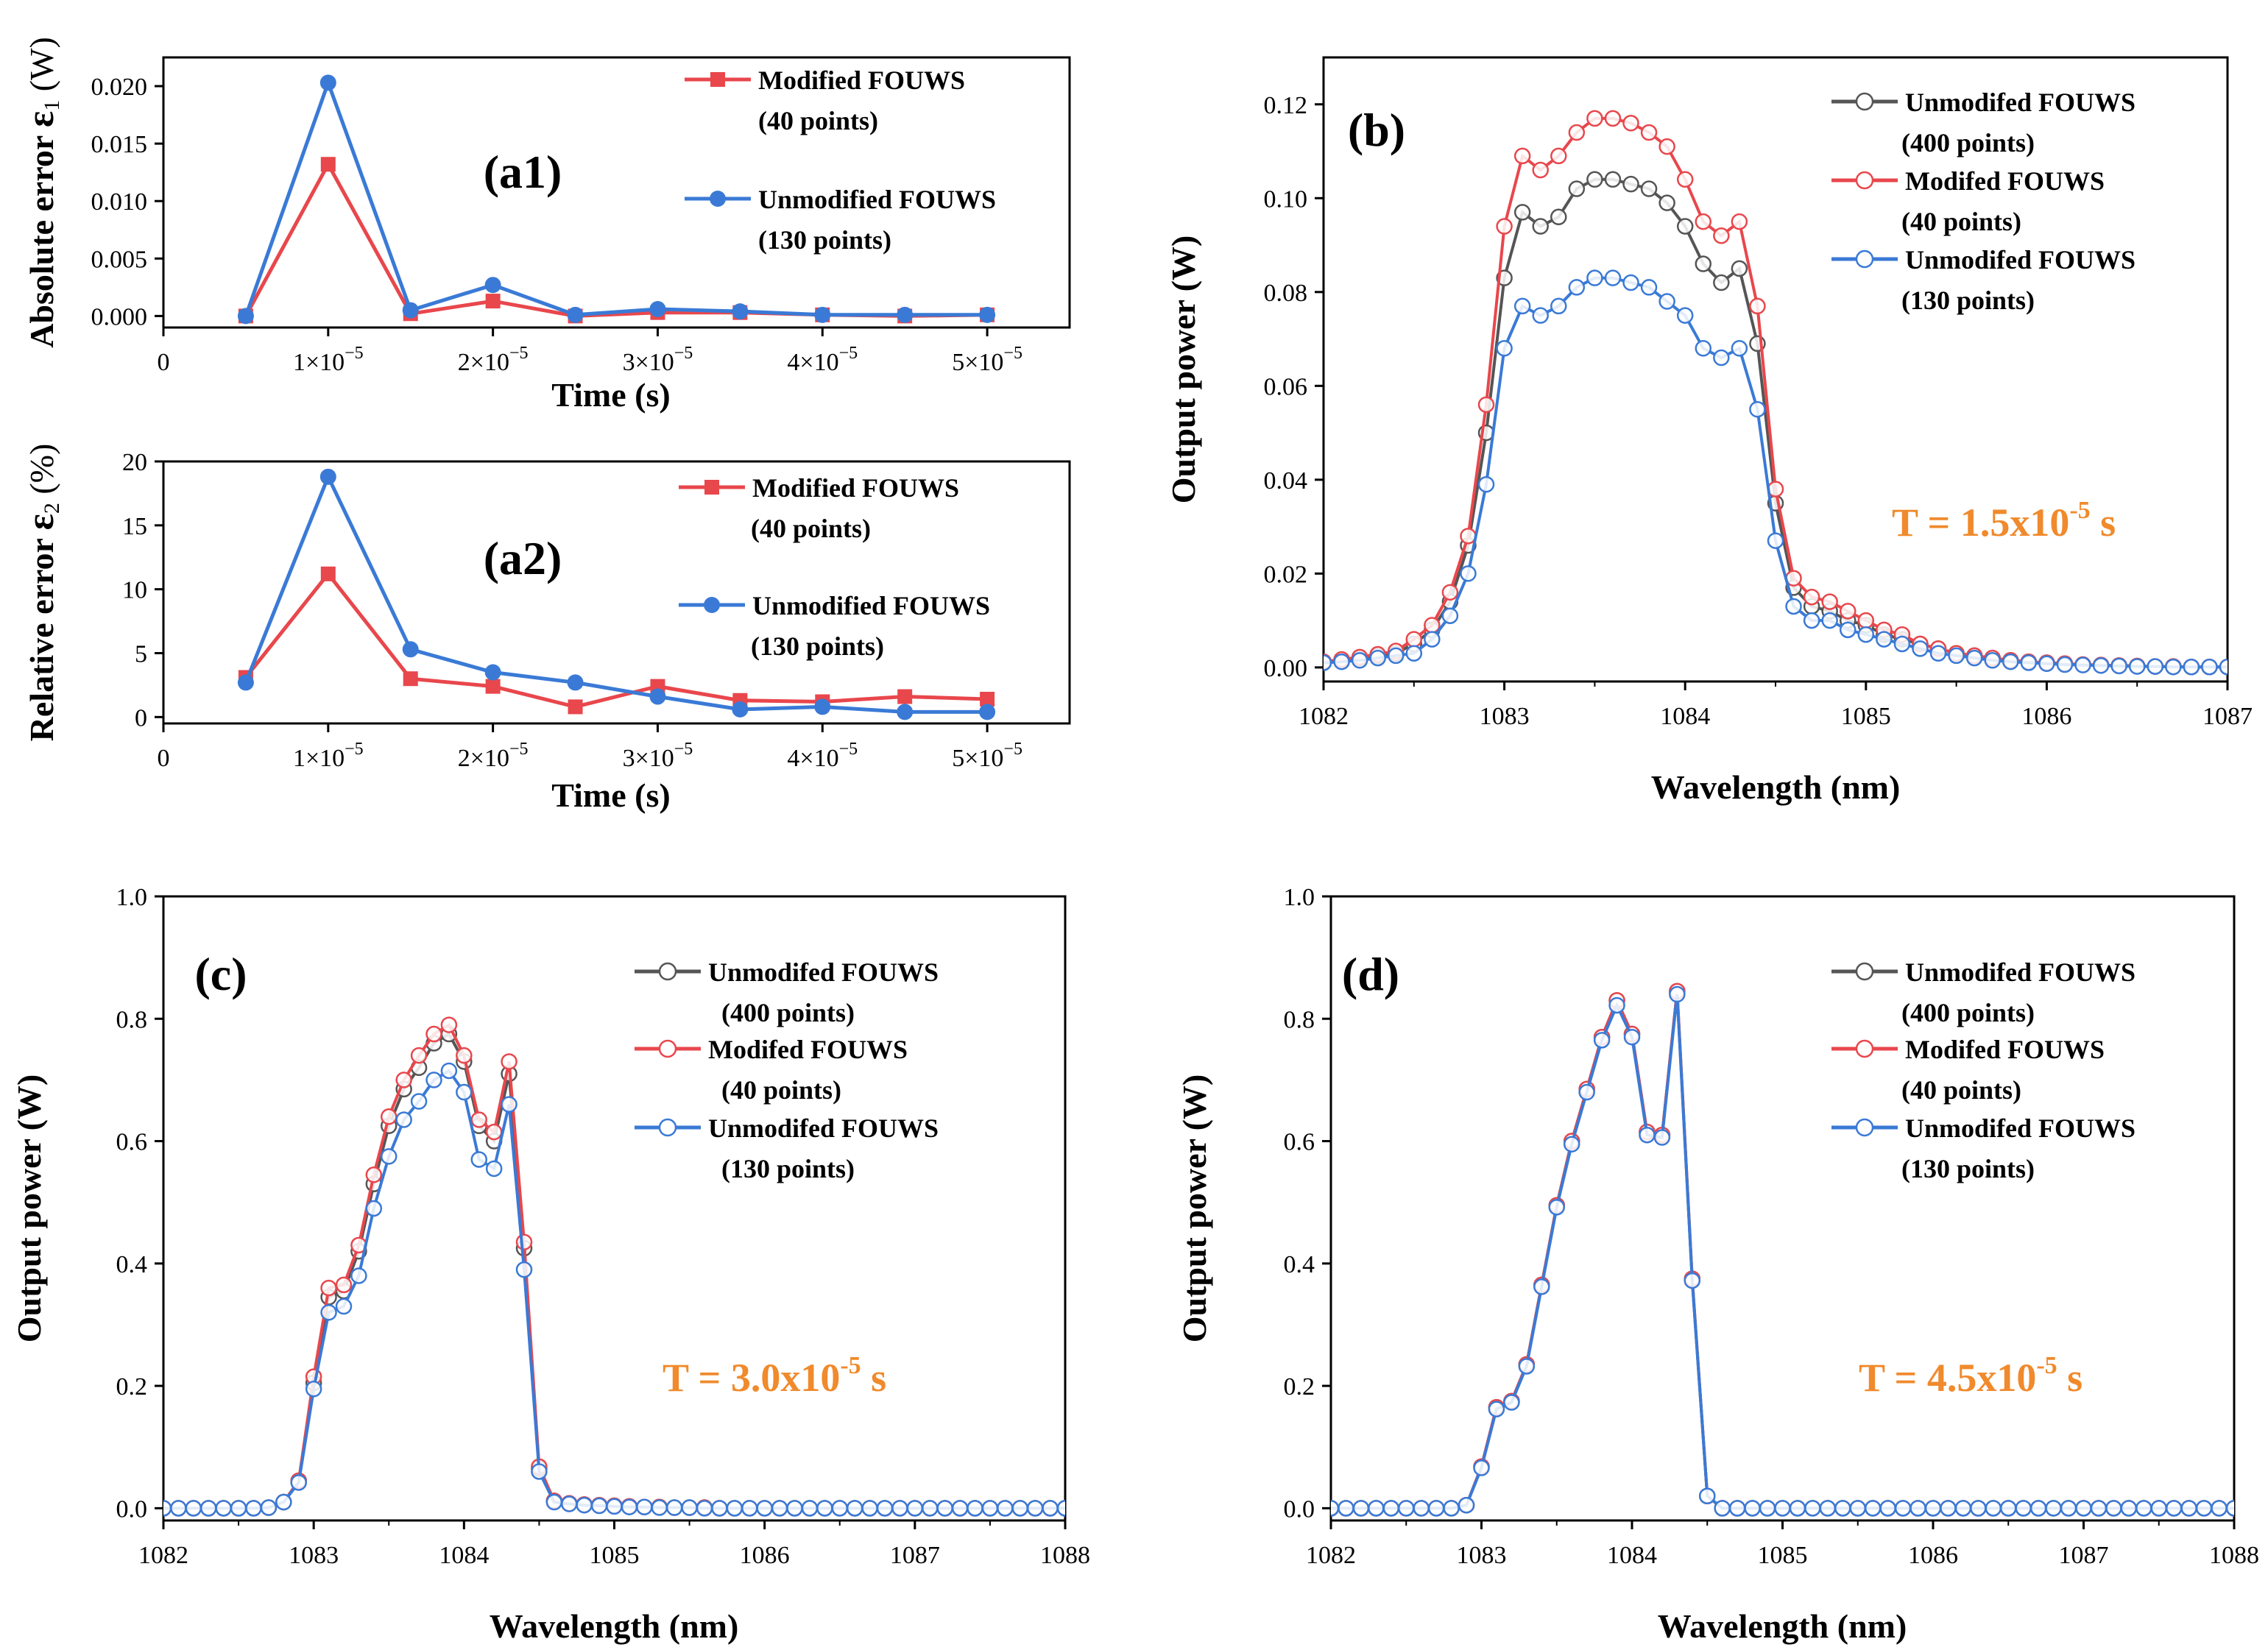 The width and height of the screenshot is (2268, 1650). What do you see at coordinates (1968, 143) in the screenshot?
I see `legend-sublabel-text: (400 points)` at bounding box center [1968, 143].